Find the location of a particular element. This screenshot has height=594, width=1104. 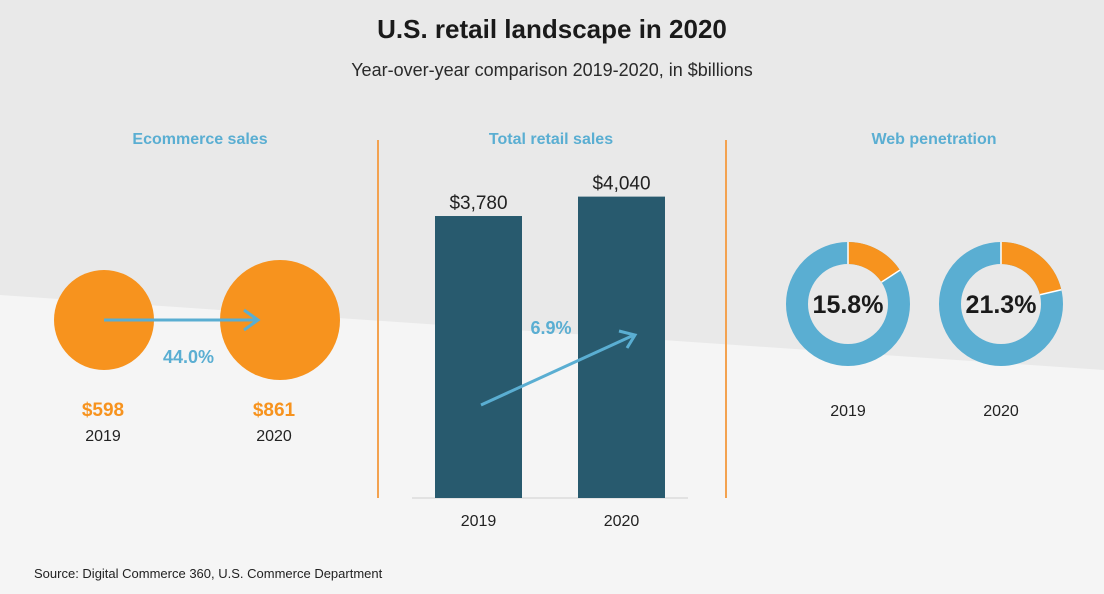

donut-sep-end-2019 is located at coordinates (891, 276).